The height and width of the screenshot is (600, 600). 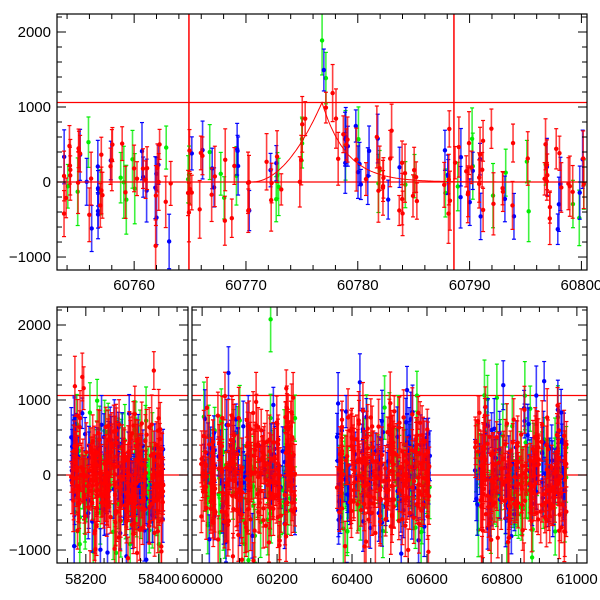 I want to click on top-xtick-label: 60790, so click(x=470, y=285).